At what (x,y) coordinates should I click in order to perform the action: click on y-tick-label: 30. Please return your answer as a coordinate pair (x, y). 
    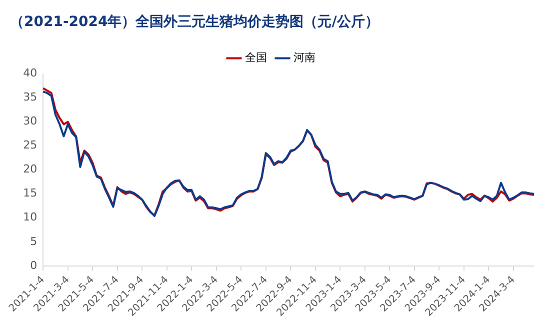
    Looking at the image, I should click on (30, 121).